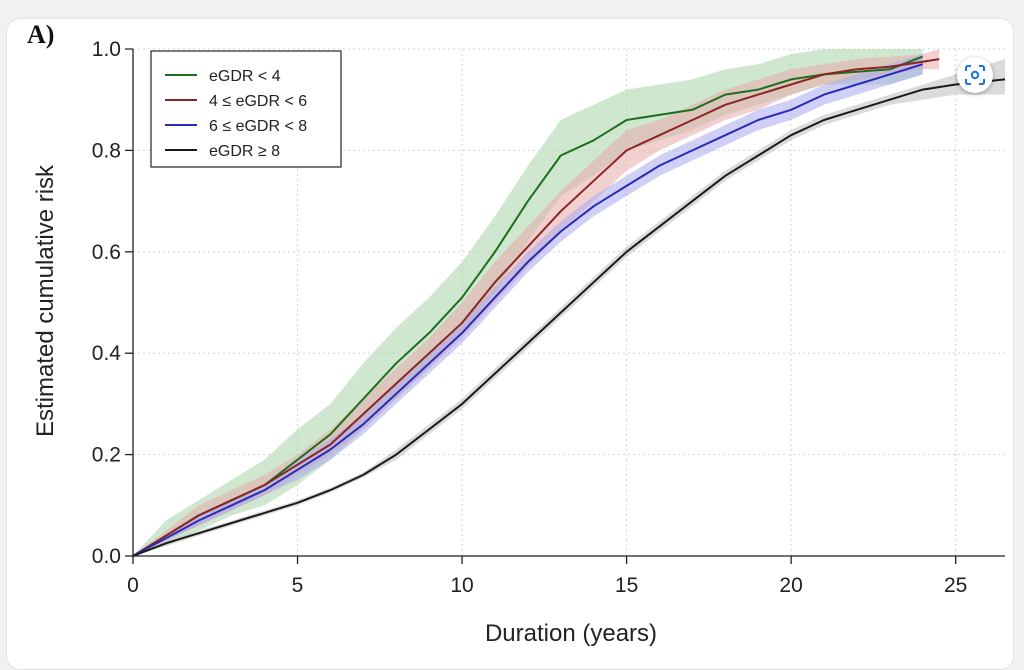 Image resolution: width=1024 pixels, height=670 pixels. Describe the element at coordinates (107, 353) in the screenshot. I see `y-tick-label: 0.4` at that location.